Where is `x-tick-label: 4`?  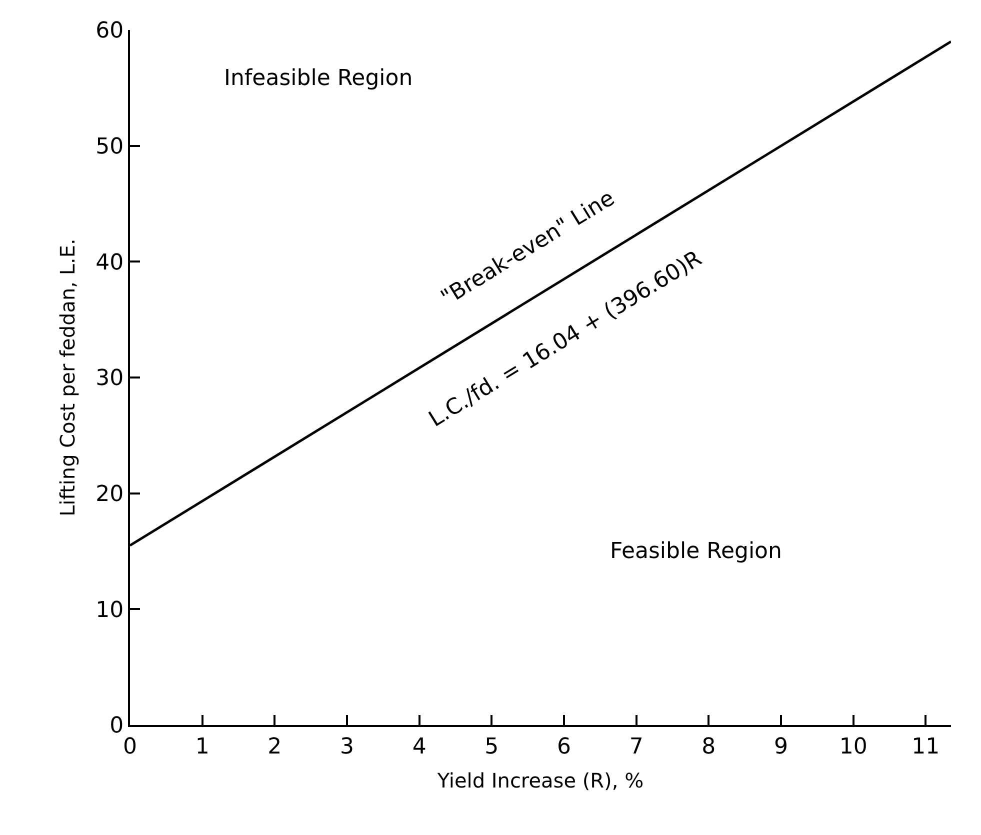
x-tick-label: 4 is located at coordinates (419, 747).